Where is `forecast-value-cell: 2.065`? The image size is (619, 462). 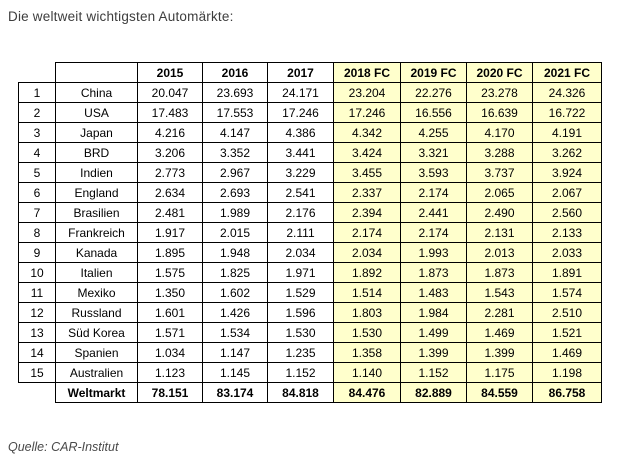
forecast-value-cell: 2.065 is located at coordinates (499, 192).